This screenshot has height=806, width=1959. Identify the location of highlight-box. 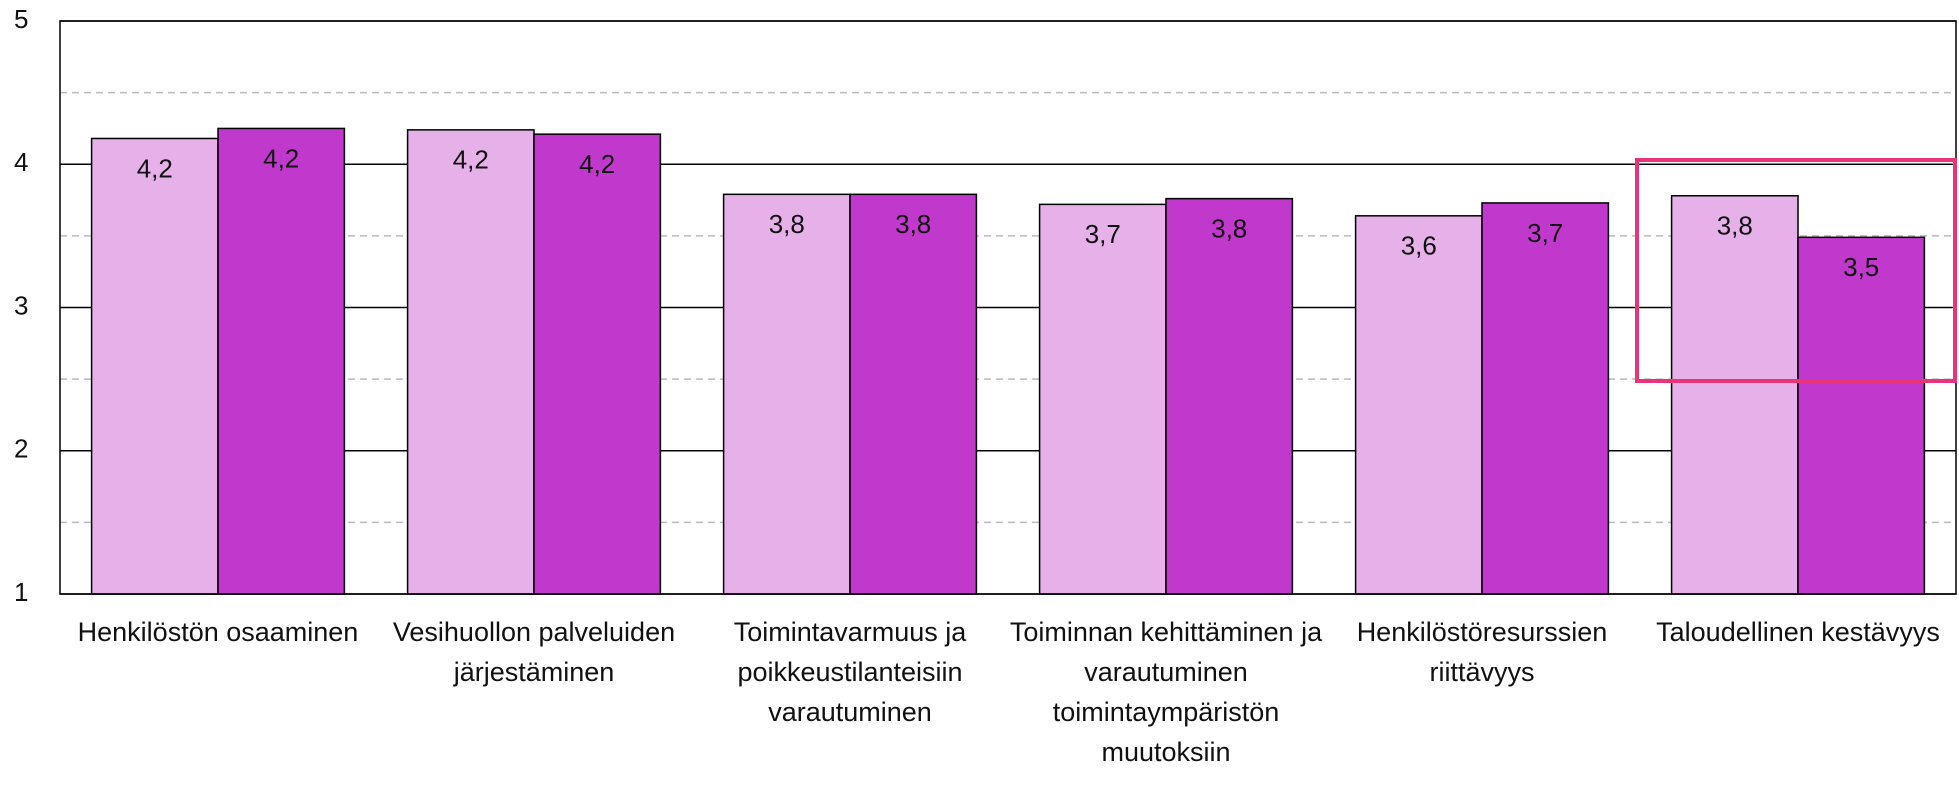
(1796, 270).